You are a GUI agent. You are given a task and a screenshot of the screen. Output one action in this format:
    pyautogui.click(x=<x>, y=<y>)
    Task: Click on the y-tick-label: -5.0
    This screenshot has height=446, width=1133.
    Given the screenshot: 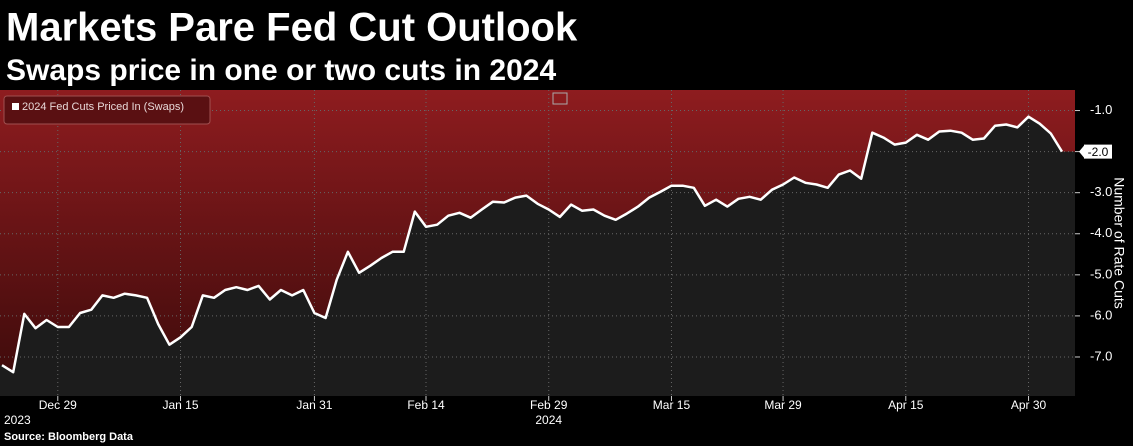 What is the action you would take?
    pyautogui.click(x=1101, y=273)
    